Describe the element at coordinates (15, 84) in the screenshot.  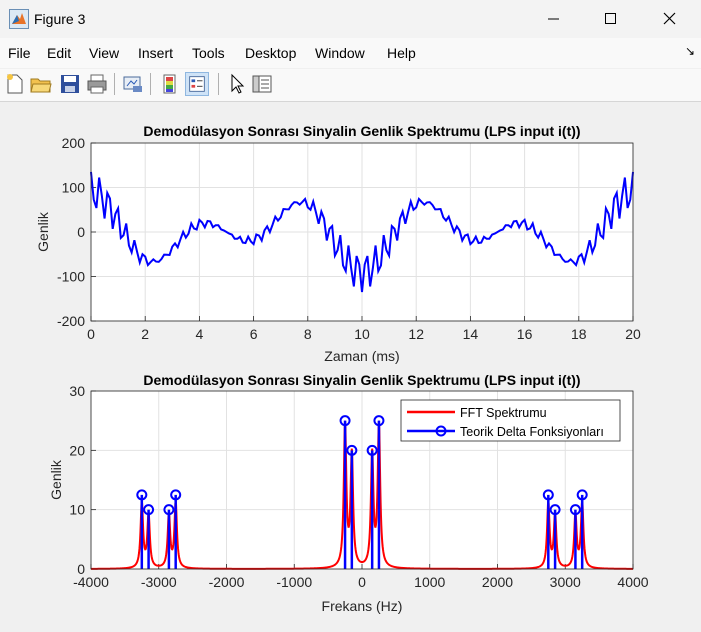
I see `new-figure-icon` at that location.